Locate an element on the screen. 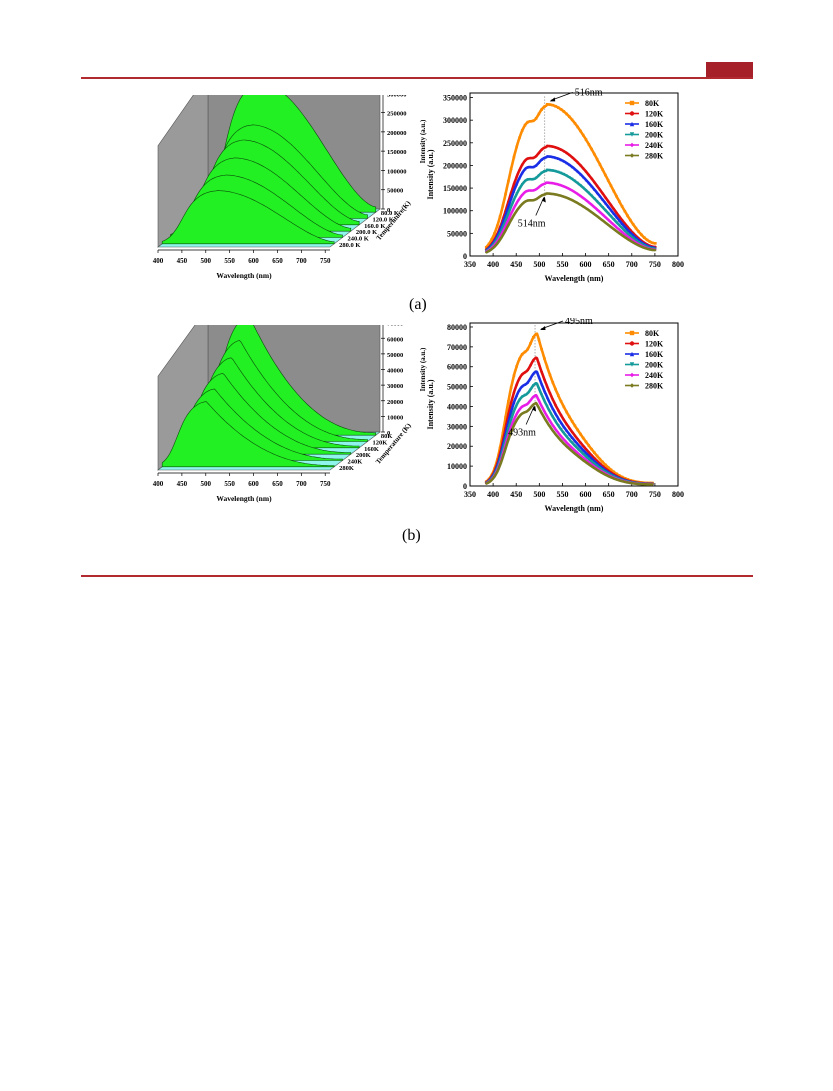 The width and height of the screenshot is (833, 1091). x-tick-label: 750 is located at coordinates (325, 484).